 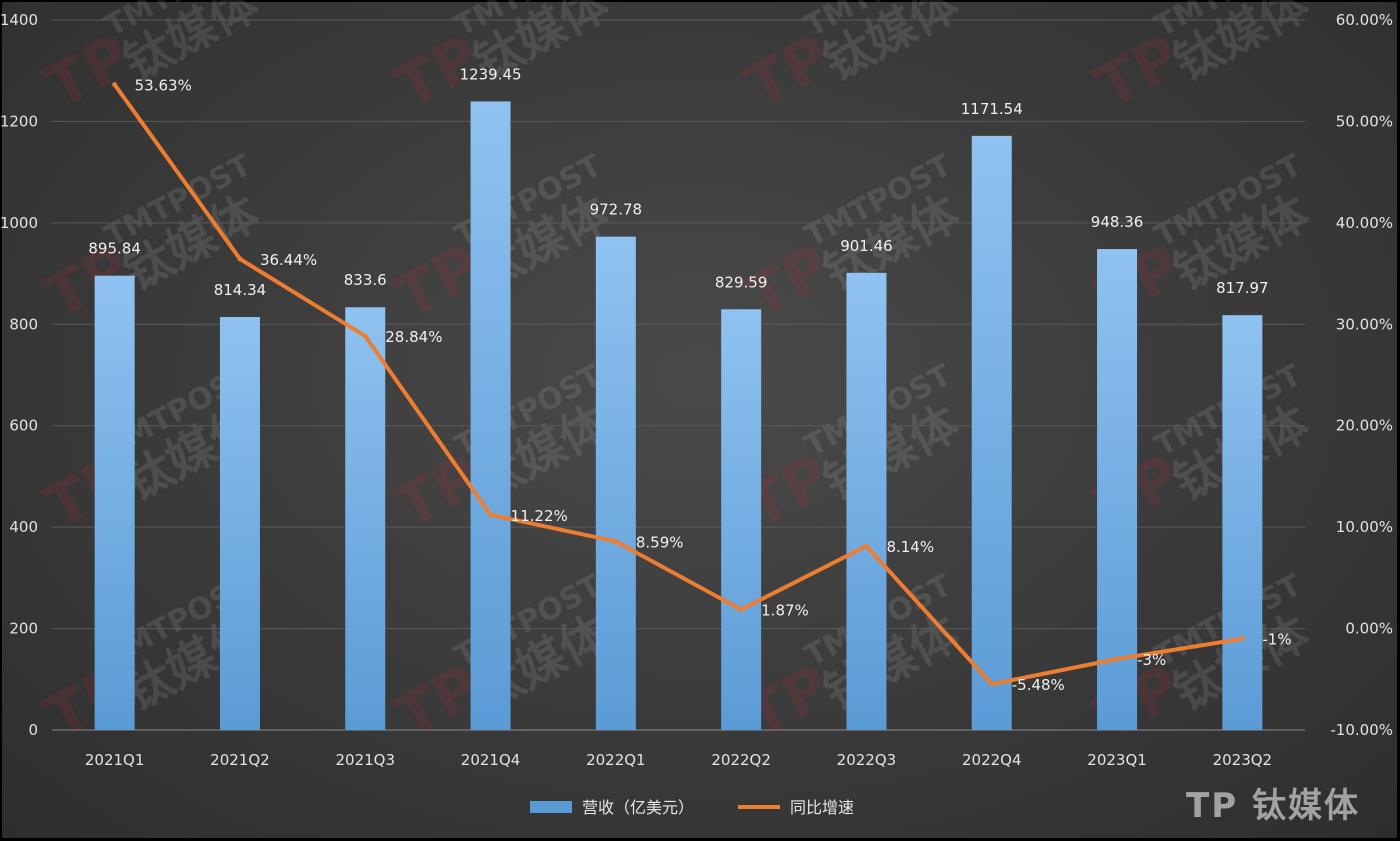 What do you see at coordinates (1276, 640) in the screenshot?
I see `line-data-label: -1%` at bounding box center [1276, 640].